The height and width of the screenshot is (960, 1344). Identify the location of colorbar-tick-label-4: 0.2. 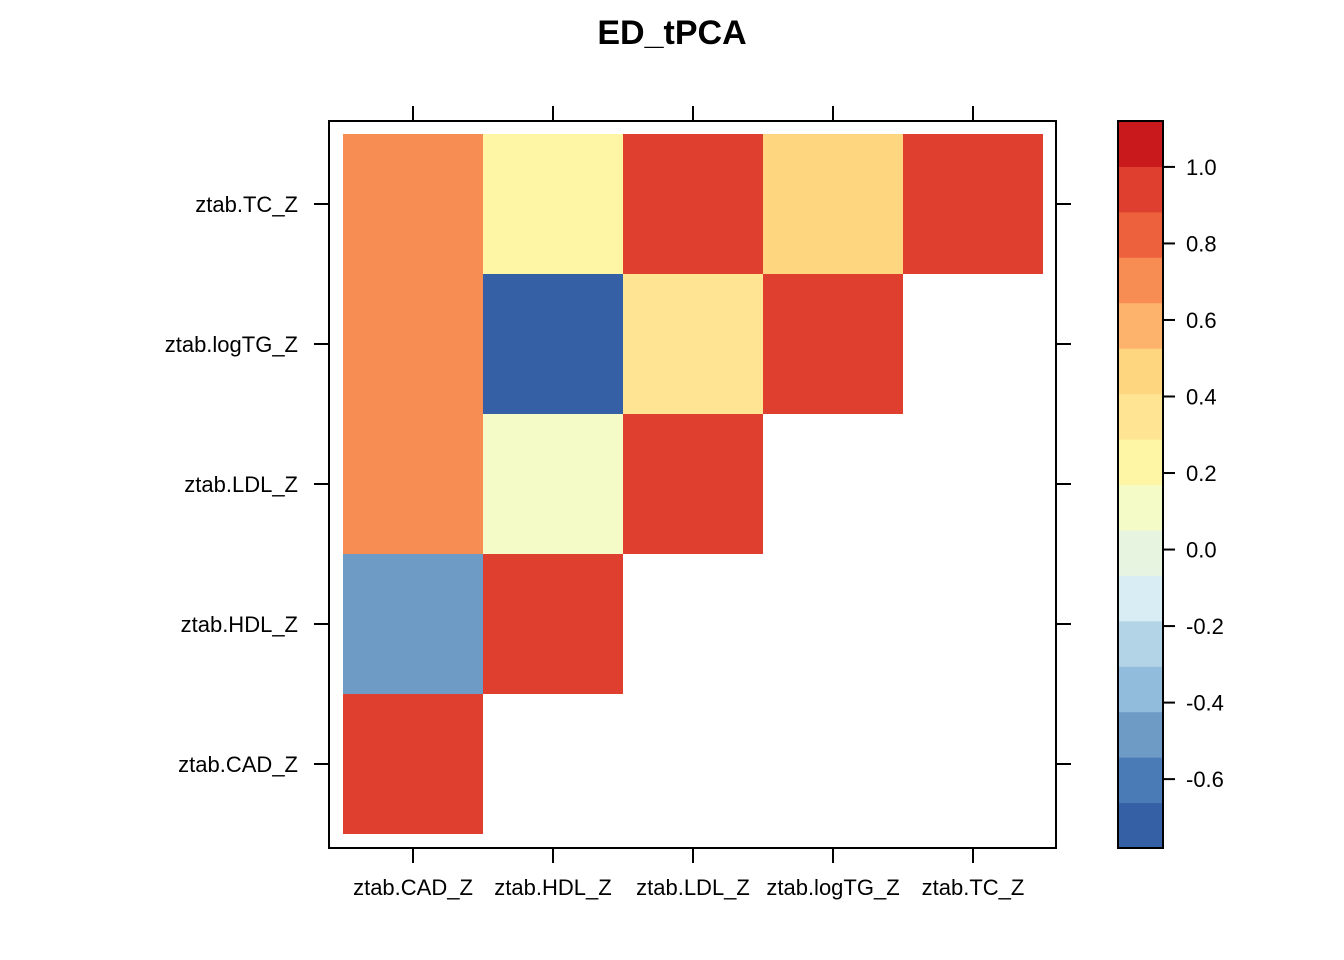
(1201, 473).